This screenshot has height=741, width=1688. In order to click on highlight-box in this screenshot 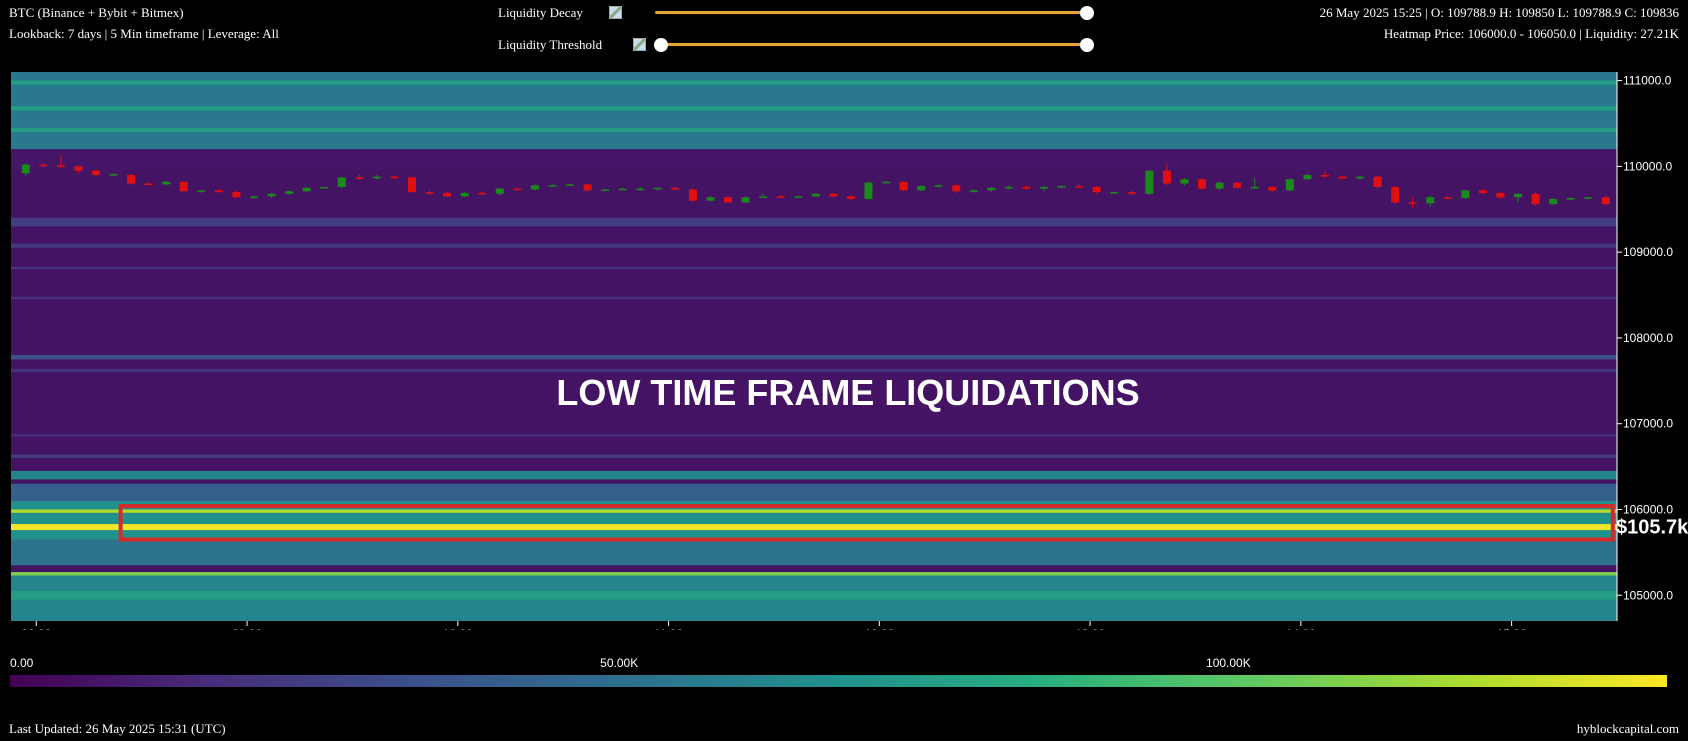, I will do `click(866, 523)`.